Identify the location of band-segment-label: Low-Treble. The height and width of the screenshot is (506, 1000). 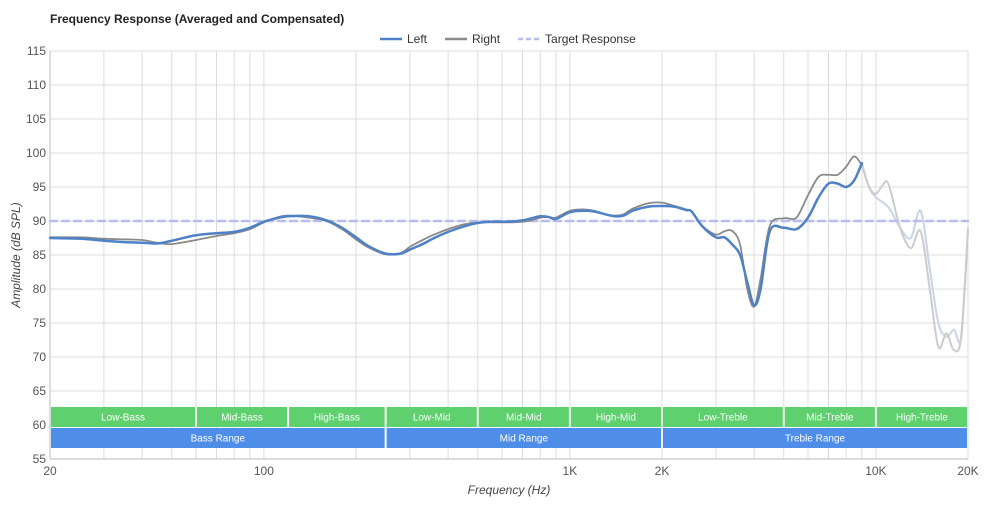
(723, 418).